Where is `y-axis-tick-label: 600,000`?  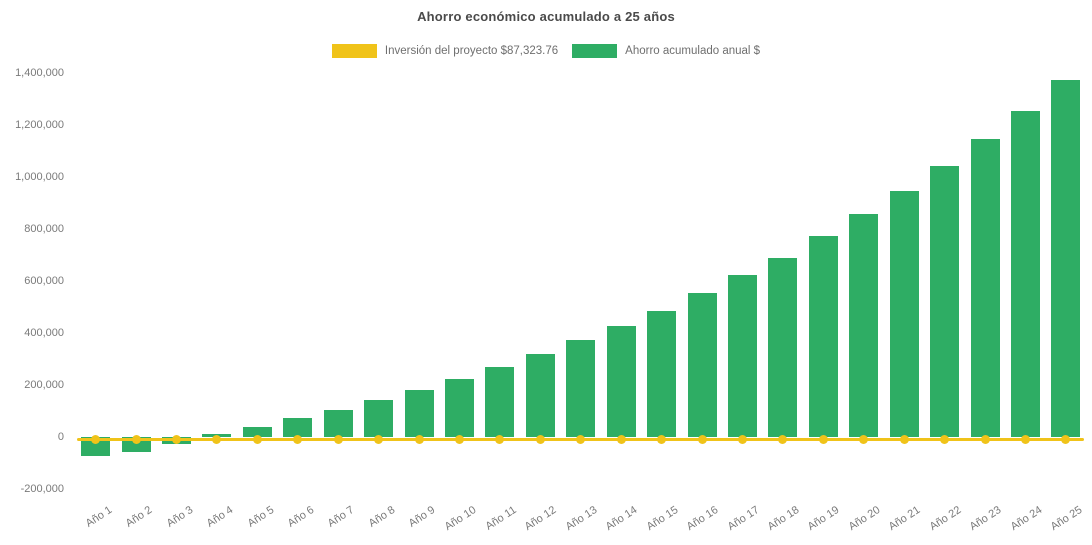
y-axis-tick-label: 600,000 is located at coordinates (44, 280).